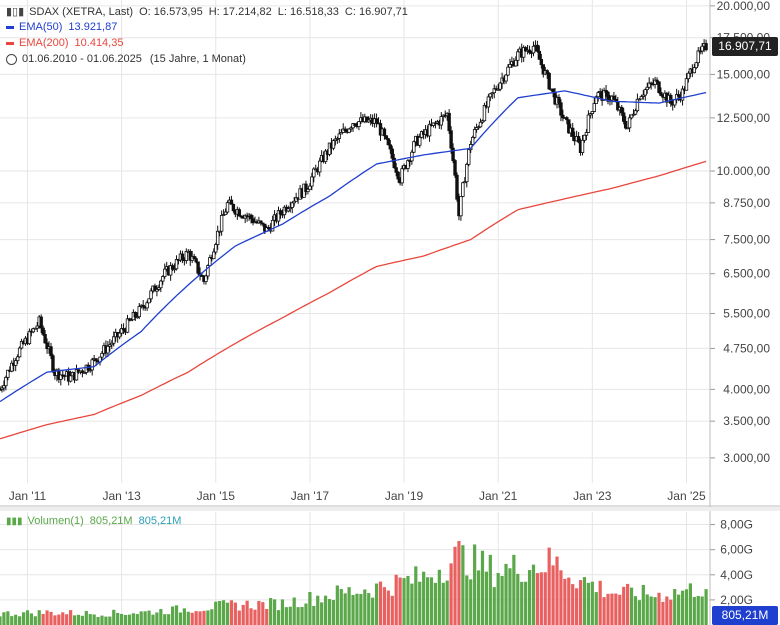  What do you see at coordinates (111, 521) in the screenshot?
I see `volume-value-green: 805,21M` at bounding box center [111, 521].